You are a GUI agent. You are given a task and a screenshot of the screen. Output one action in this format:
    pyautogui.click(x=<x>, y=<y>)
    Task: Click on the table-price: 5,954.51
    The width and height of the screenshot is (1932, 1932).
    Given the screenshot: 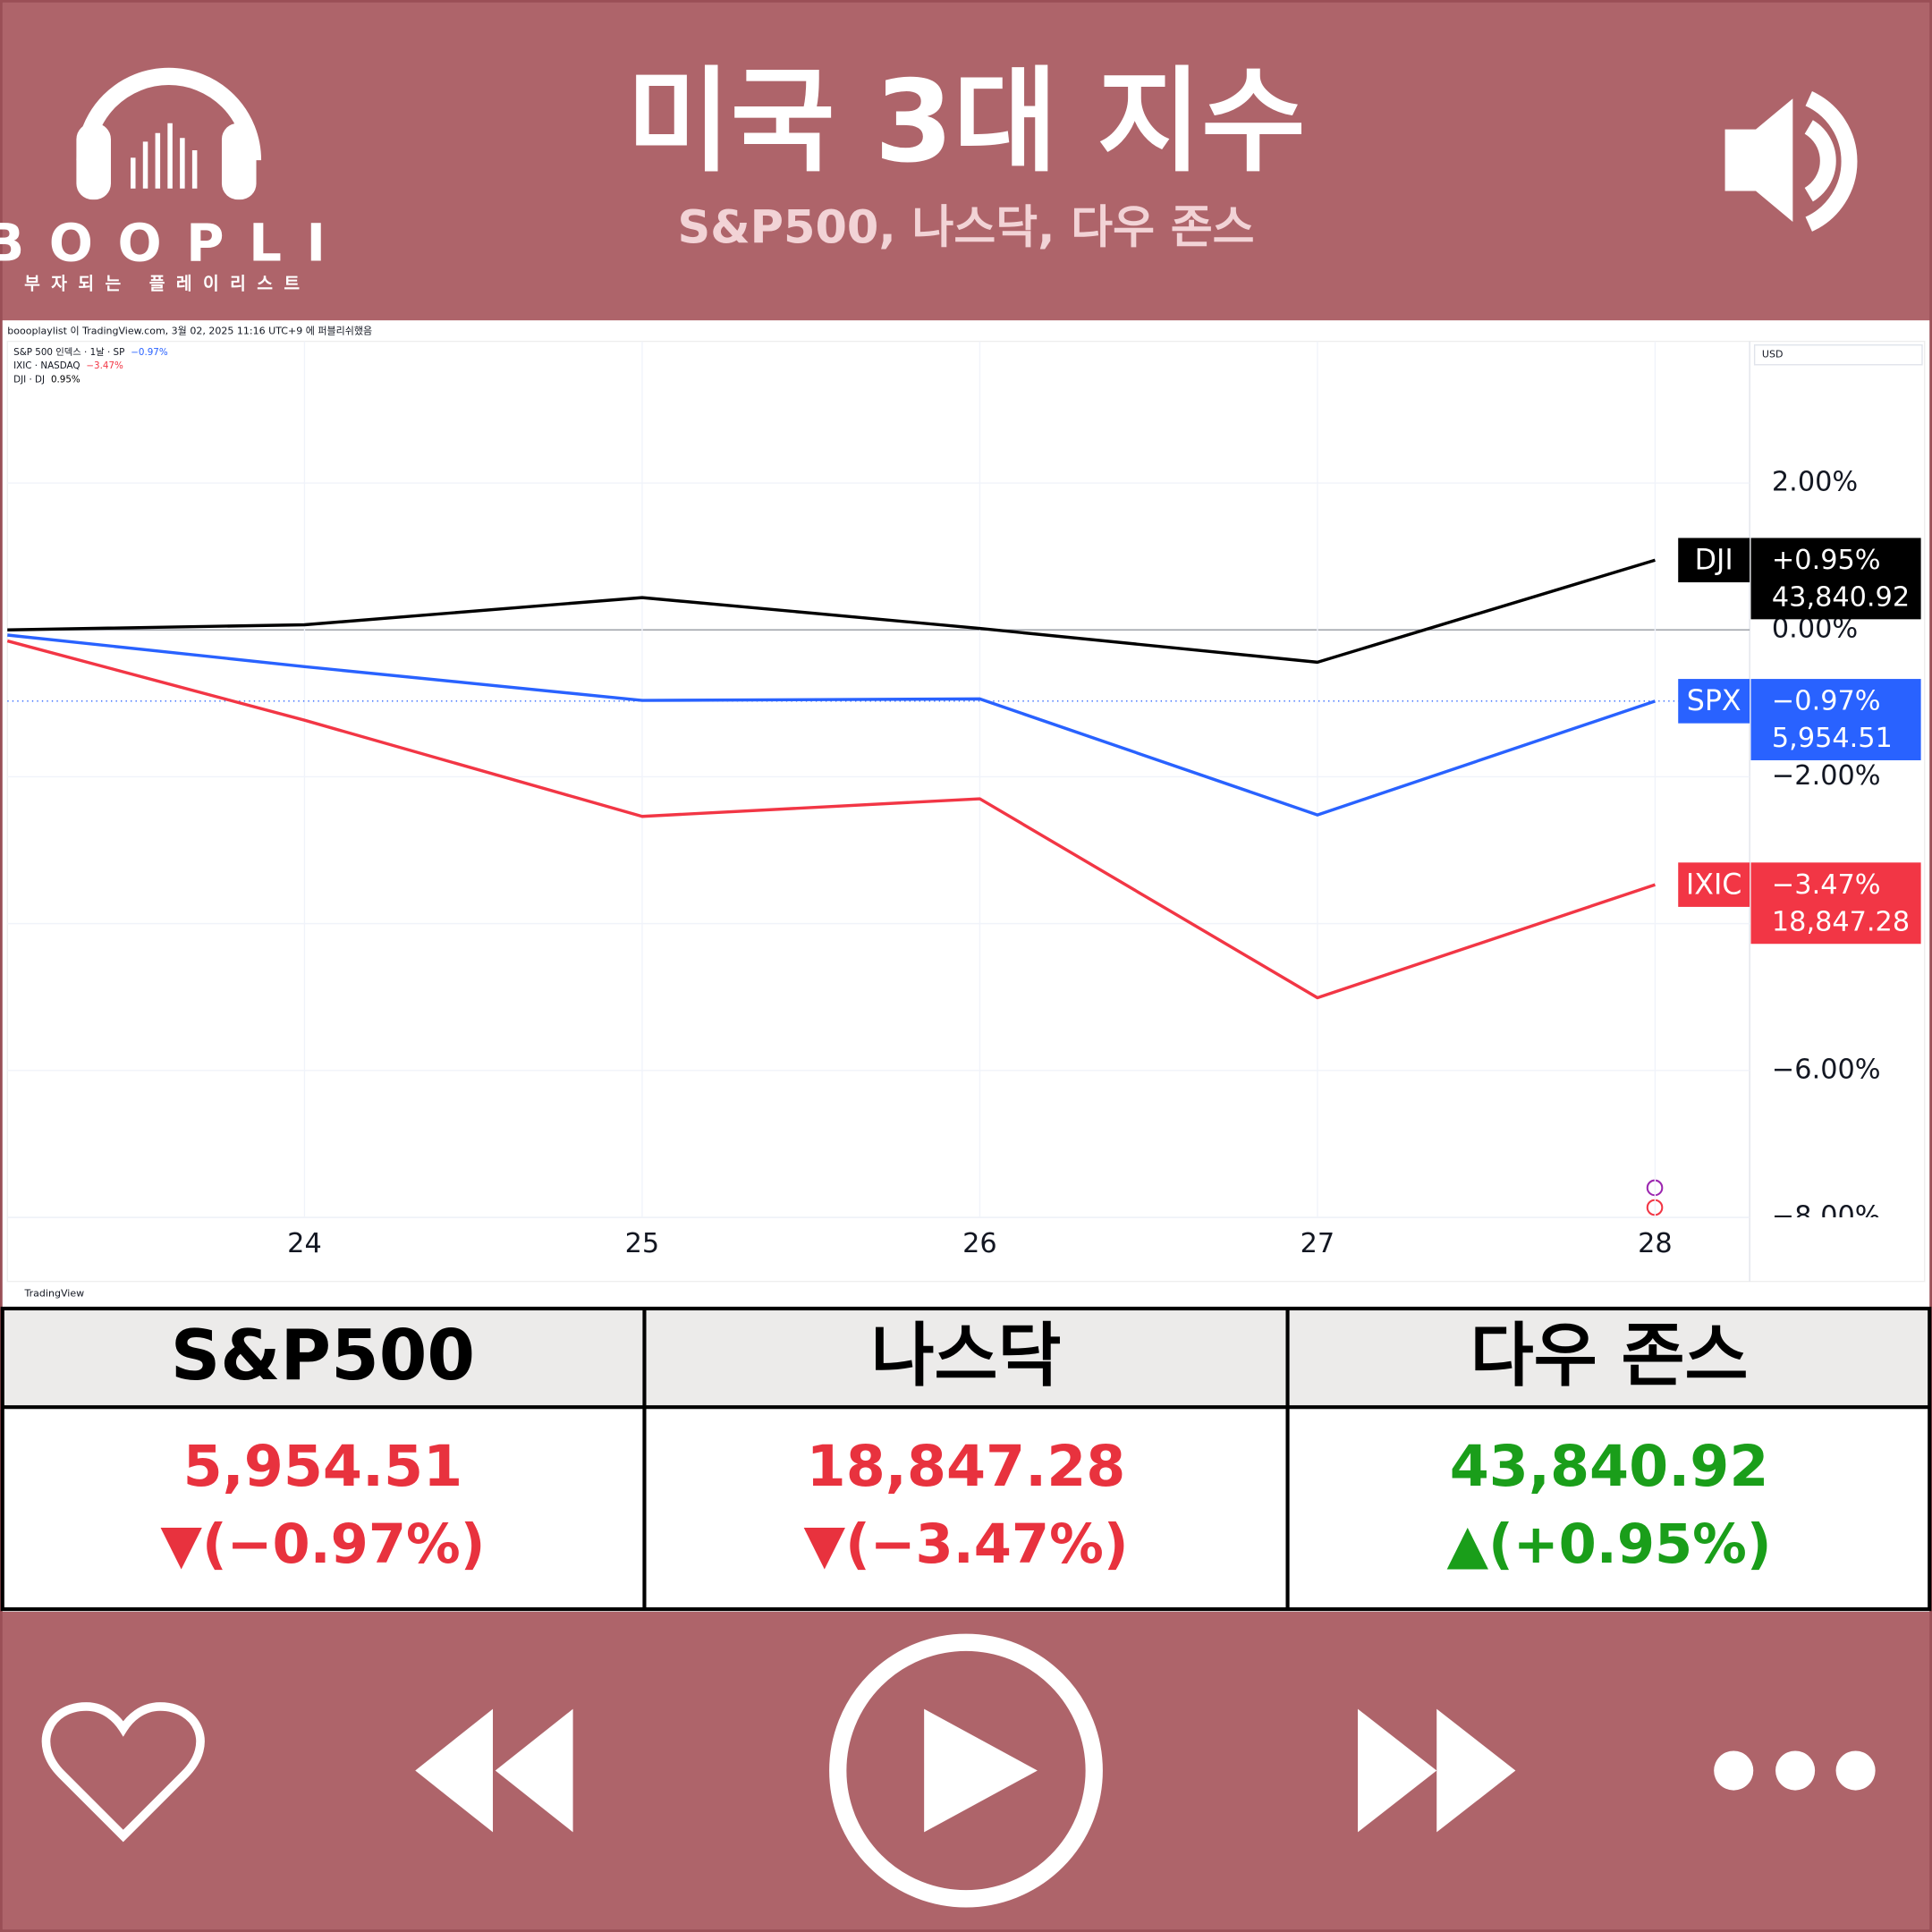 What is the action you would take?
    pyautogui.click(x=323, y=1466)
    